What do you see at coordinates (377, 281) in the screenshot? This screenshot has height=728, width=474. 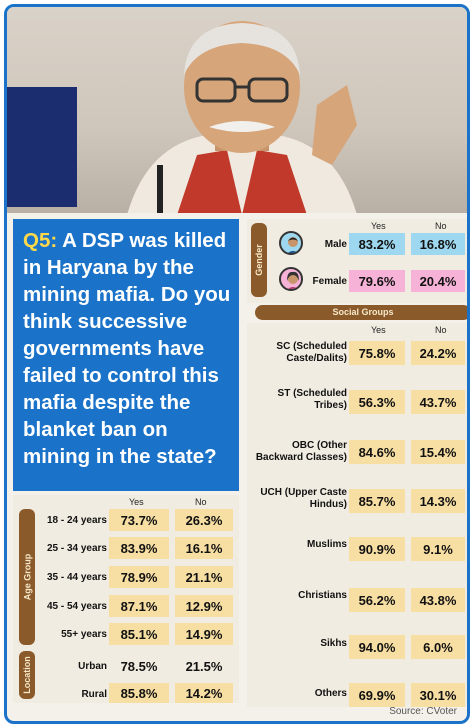 I see `gender-female-yes: 79.6%` at bounding box center [377, 281].